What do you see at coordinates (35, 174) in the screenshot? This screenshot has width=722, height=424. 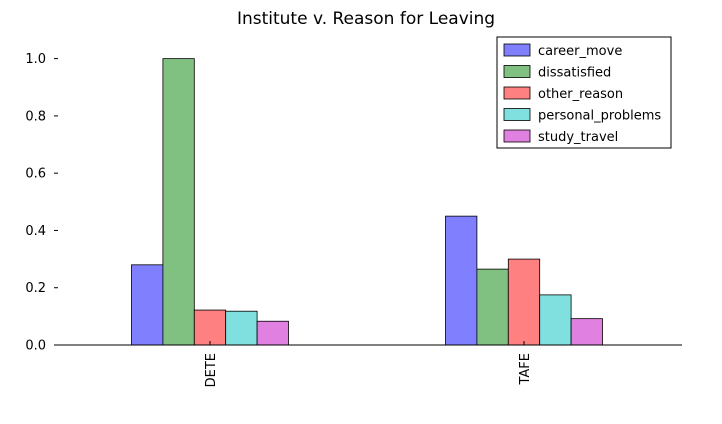 I see `y-tick-label: 0.6` at bounding box center [35, 174].